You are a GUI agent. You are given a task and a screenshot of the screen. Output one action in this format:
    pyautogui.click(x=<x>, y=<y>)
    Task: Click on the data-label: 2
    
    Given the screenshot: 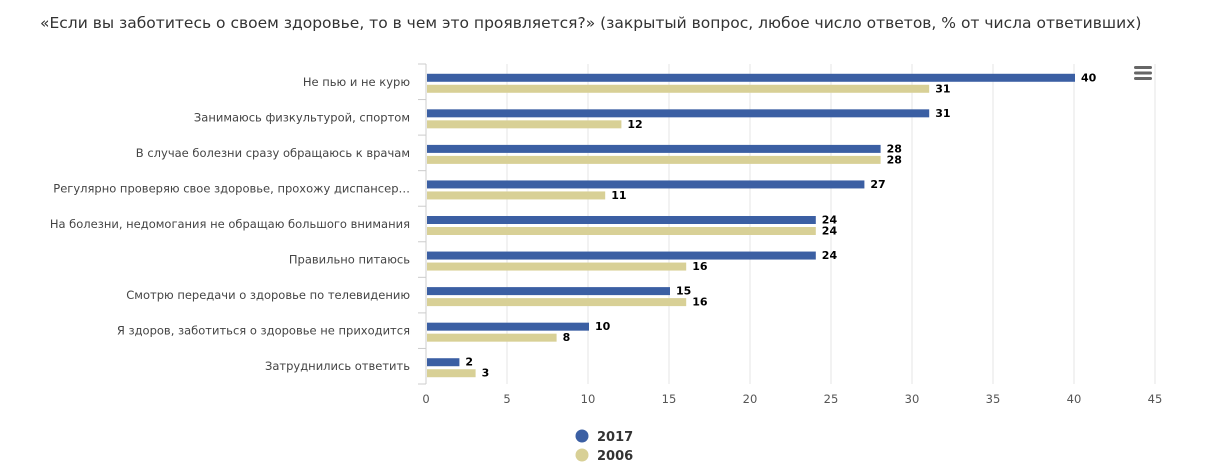 What is the action you would take?
    pyautogui.click(x=469, y=362)
    